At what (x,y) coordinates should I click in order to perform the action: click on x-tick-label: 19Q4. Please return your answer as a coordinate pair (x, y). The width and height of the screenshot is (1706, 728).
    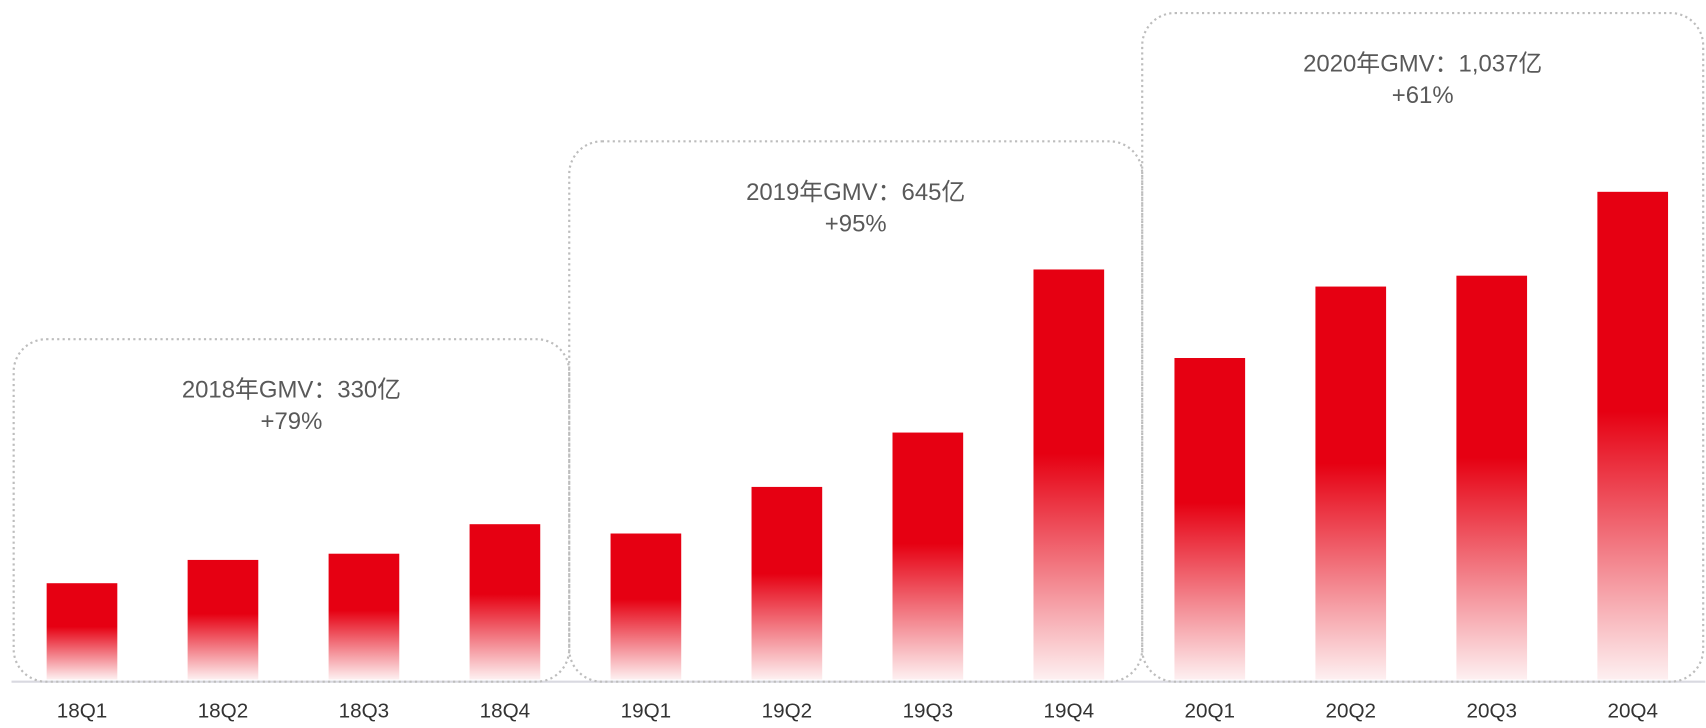
    Looking at the image, I should click on (1069, 711).